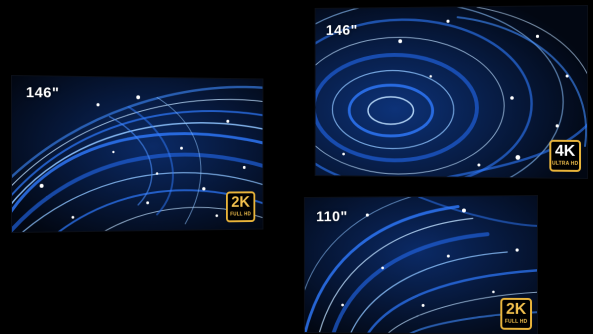 This screenshot has height=334, width=593. Describe the element at coordinates (565, 163) in the screenshot. I see `resolution-sublabel: ULTRA HD` at that location.